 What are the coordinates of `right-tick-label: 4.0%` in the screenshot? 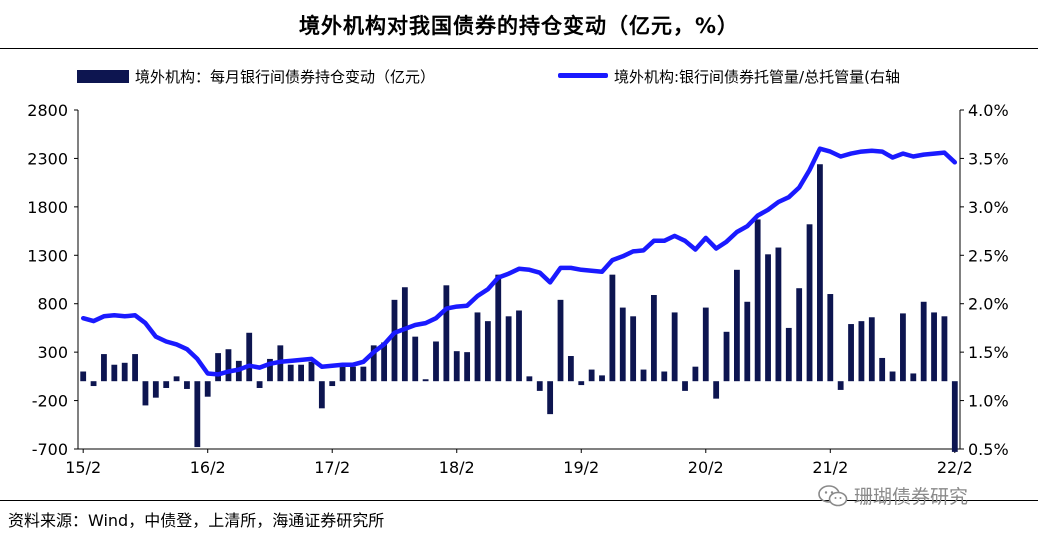 It's located at (988, 110).